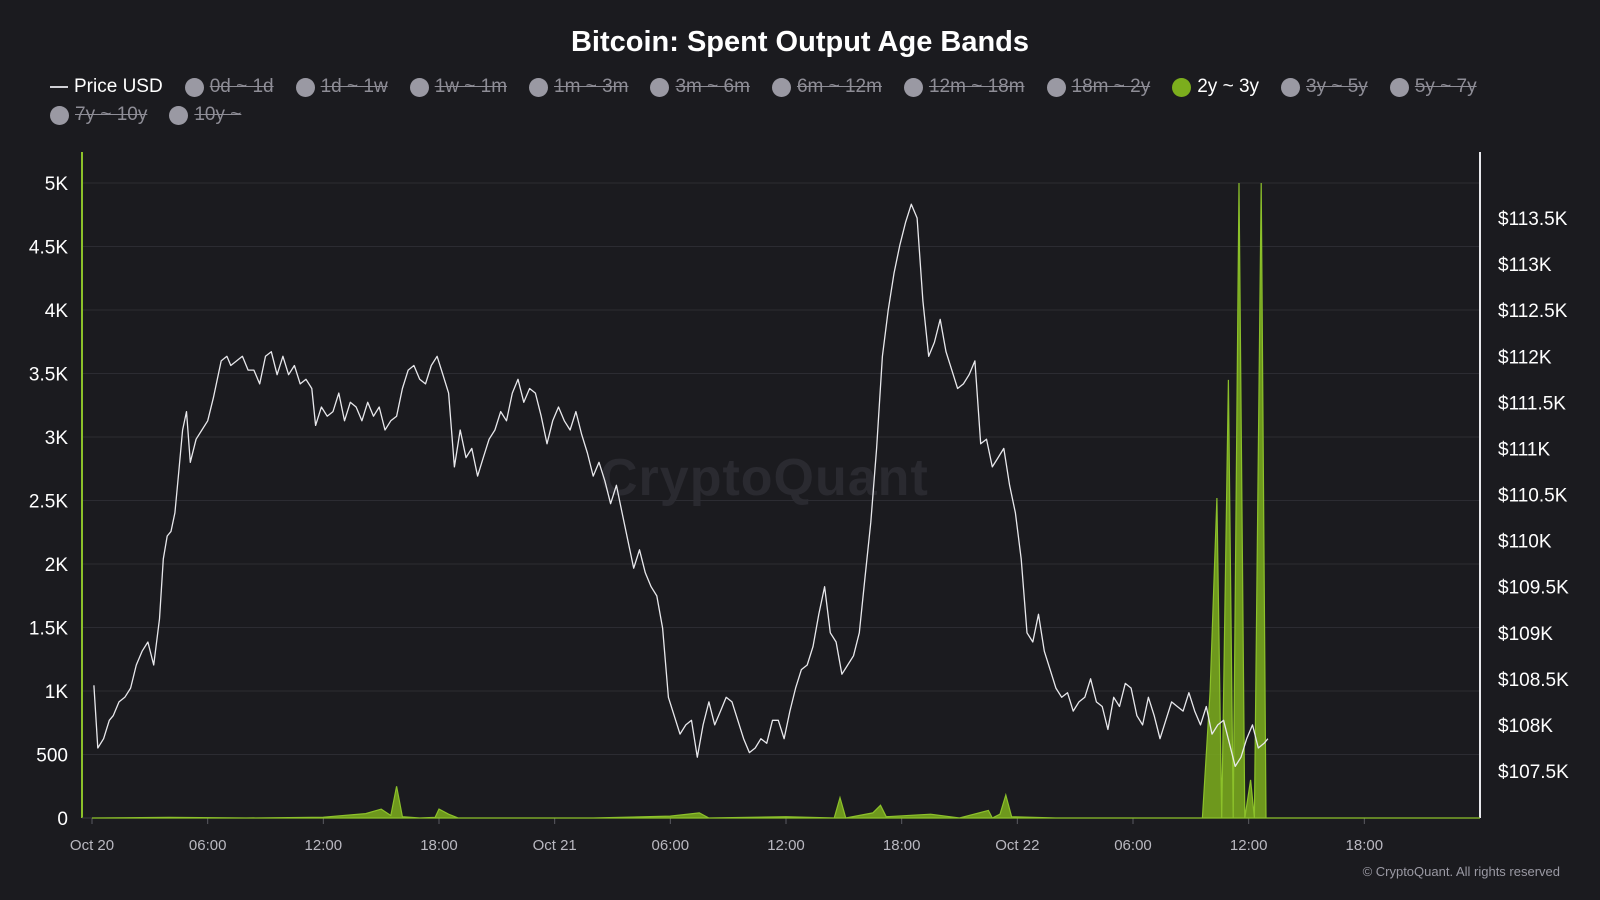 The width and height of the screenshot is (1600, 900). I want to click on legend-item-price-usd: Price USD, so click(106, 87).